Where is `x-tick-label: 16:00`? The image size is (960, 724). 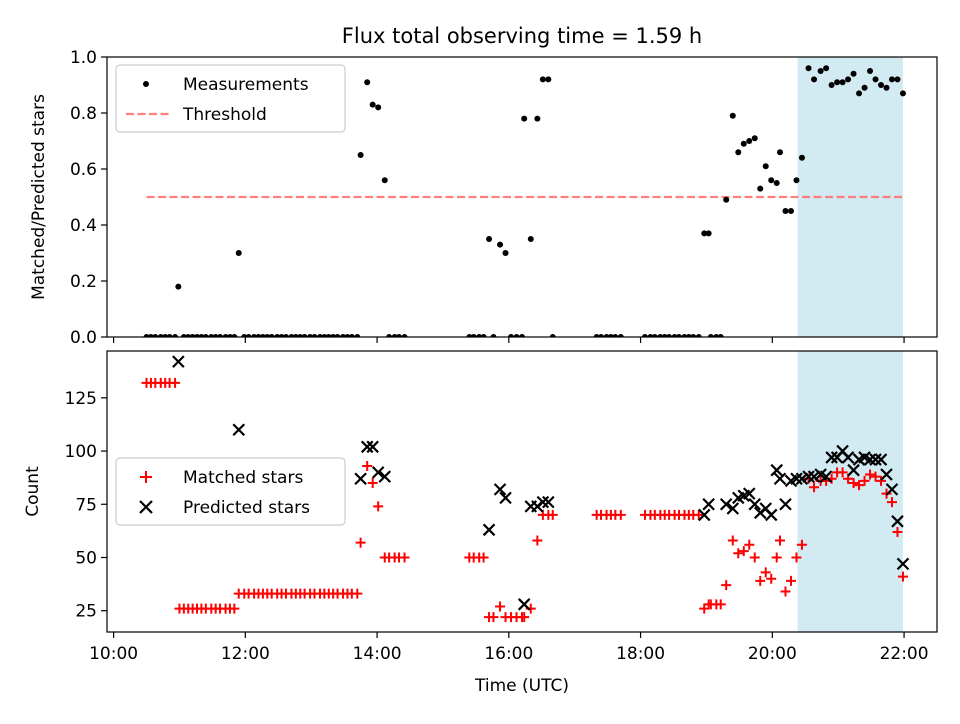 x-tick-label: 16:00 is located at coordinates (508, 654).